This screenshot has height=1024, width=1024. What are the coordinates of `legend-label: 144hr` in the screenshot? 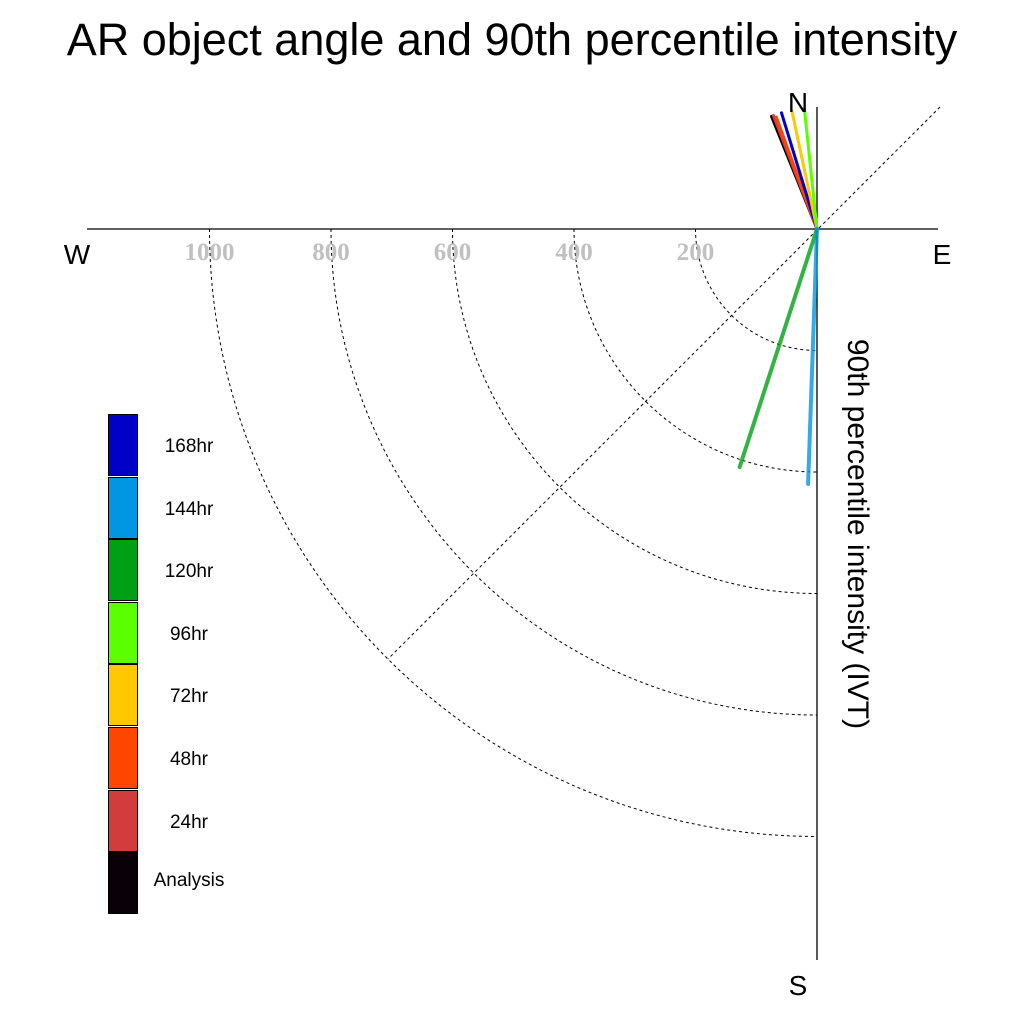 It's located at (189, 509).